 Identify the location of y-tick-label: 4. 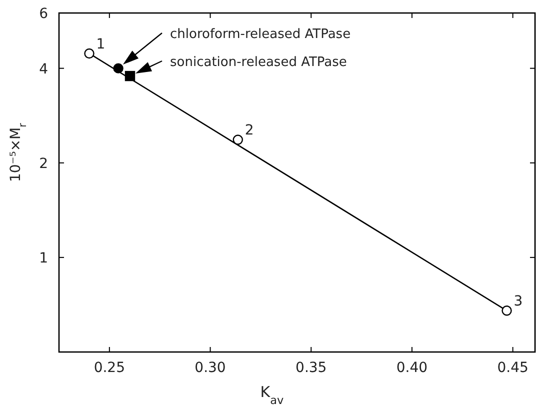
(43, 69).